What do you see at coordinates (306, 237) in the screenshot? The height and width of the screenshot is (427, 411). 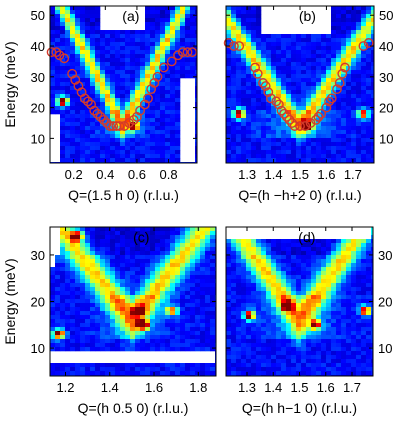 I see `panel-d-label: (d)` at bounding box center [306, 237].